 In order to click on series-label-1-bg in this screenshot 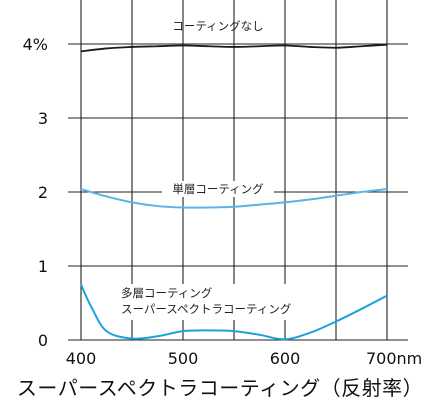, I will do `click(218, 189)`.